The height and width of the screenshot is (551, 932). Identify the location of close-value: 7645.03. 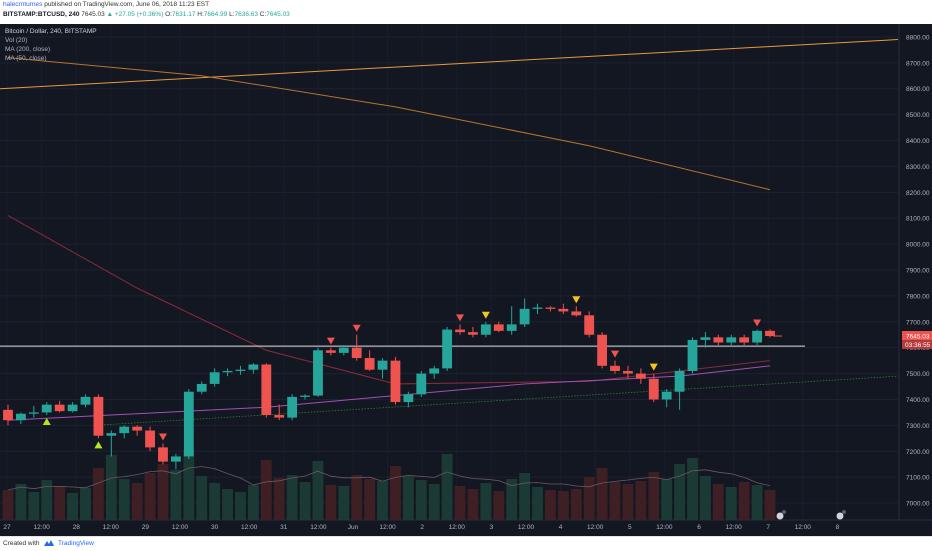
(278, 14).